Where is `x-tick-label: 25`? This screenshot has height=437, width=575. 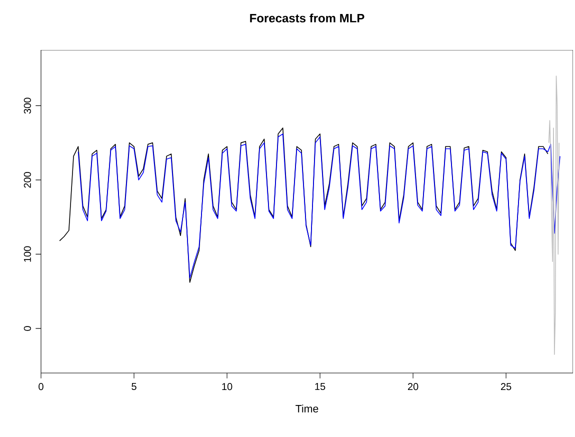 x-tick-label: 25 is located at coordinates (506, 386).